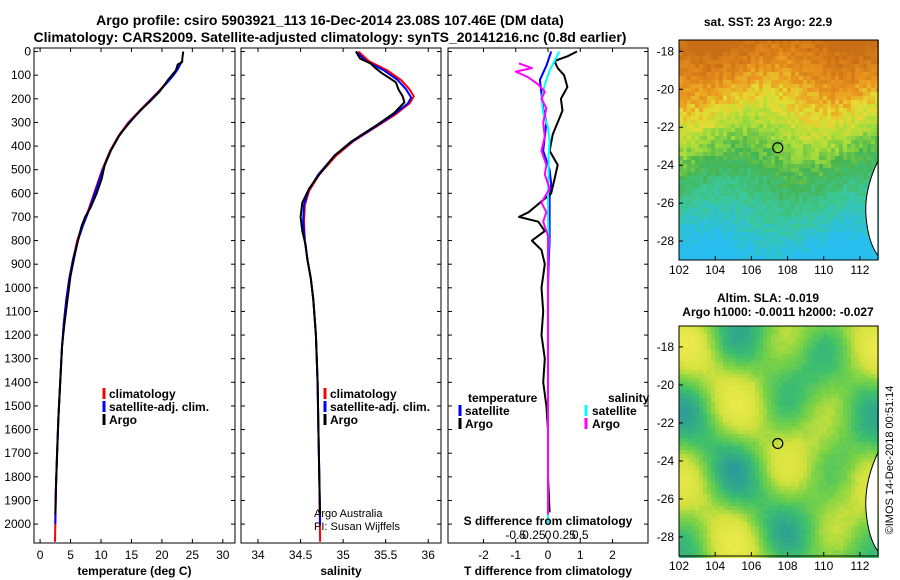  Describe the element at coordinates (17, 288) in the screenshot. I see `depth-tick-label: 1000` at that location.